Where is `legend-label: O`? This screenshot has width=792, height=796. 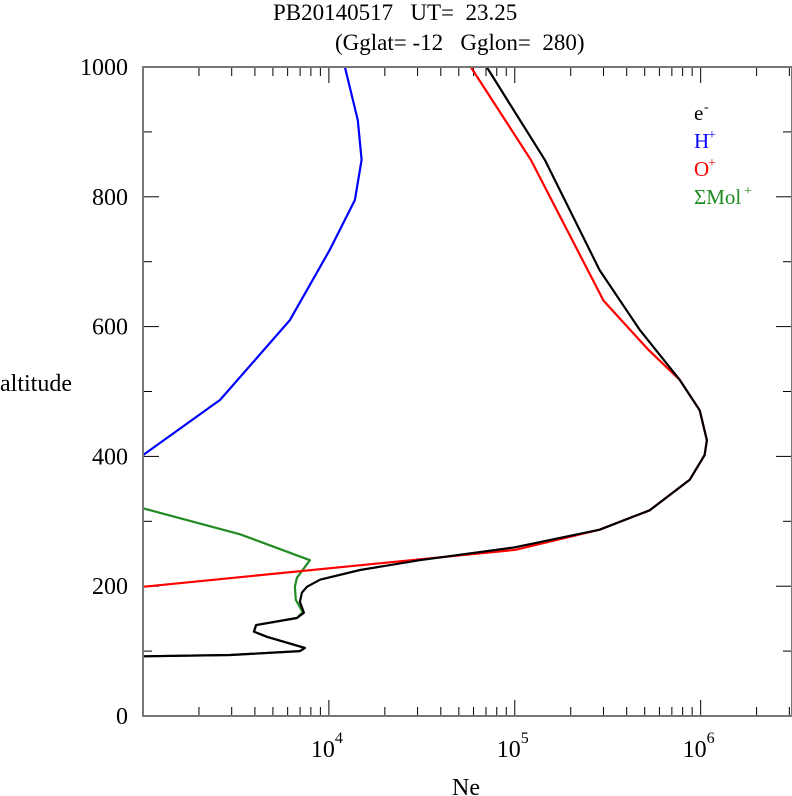
legend-label: O is located at coordinates (701, 169).